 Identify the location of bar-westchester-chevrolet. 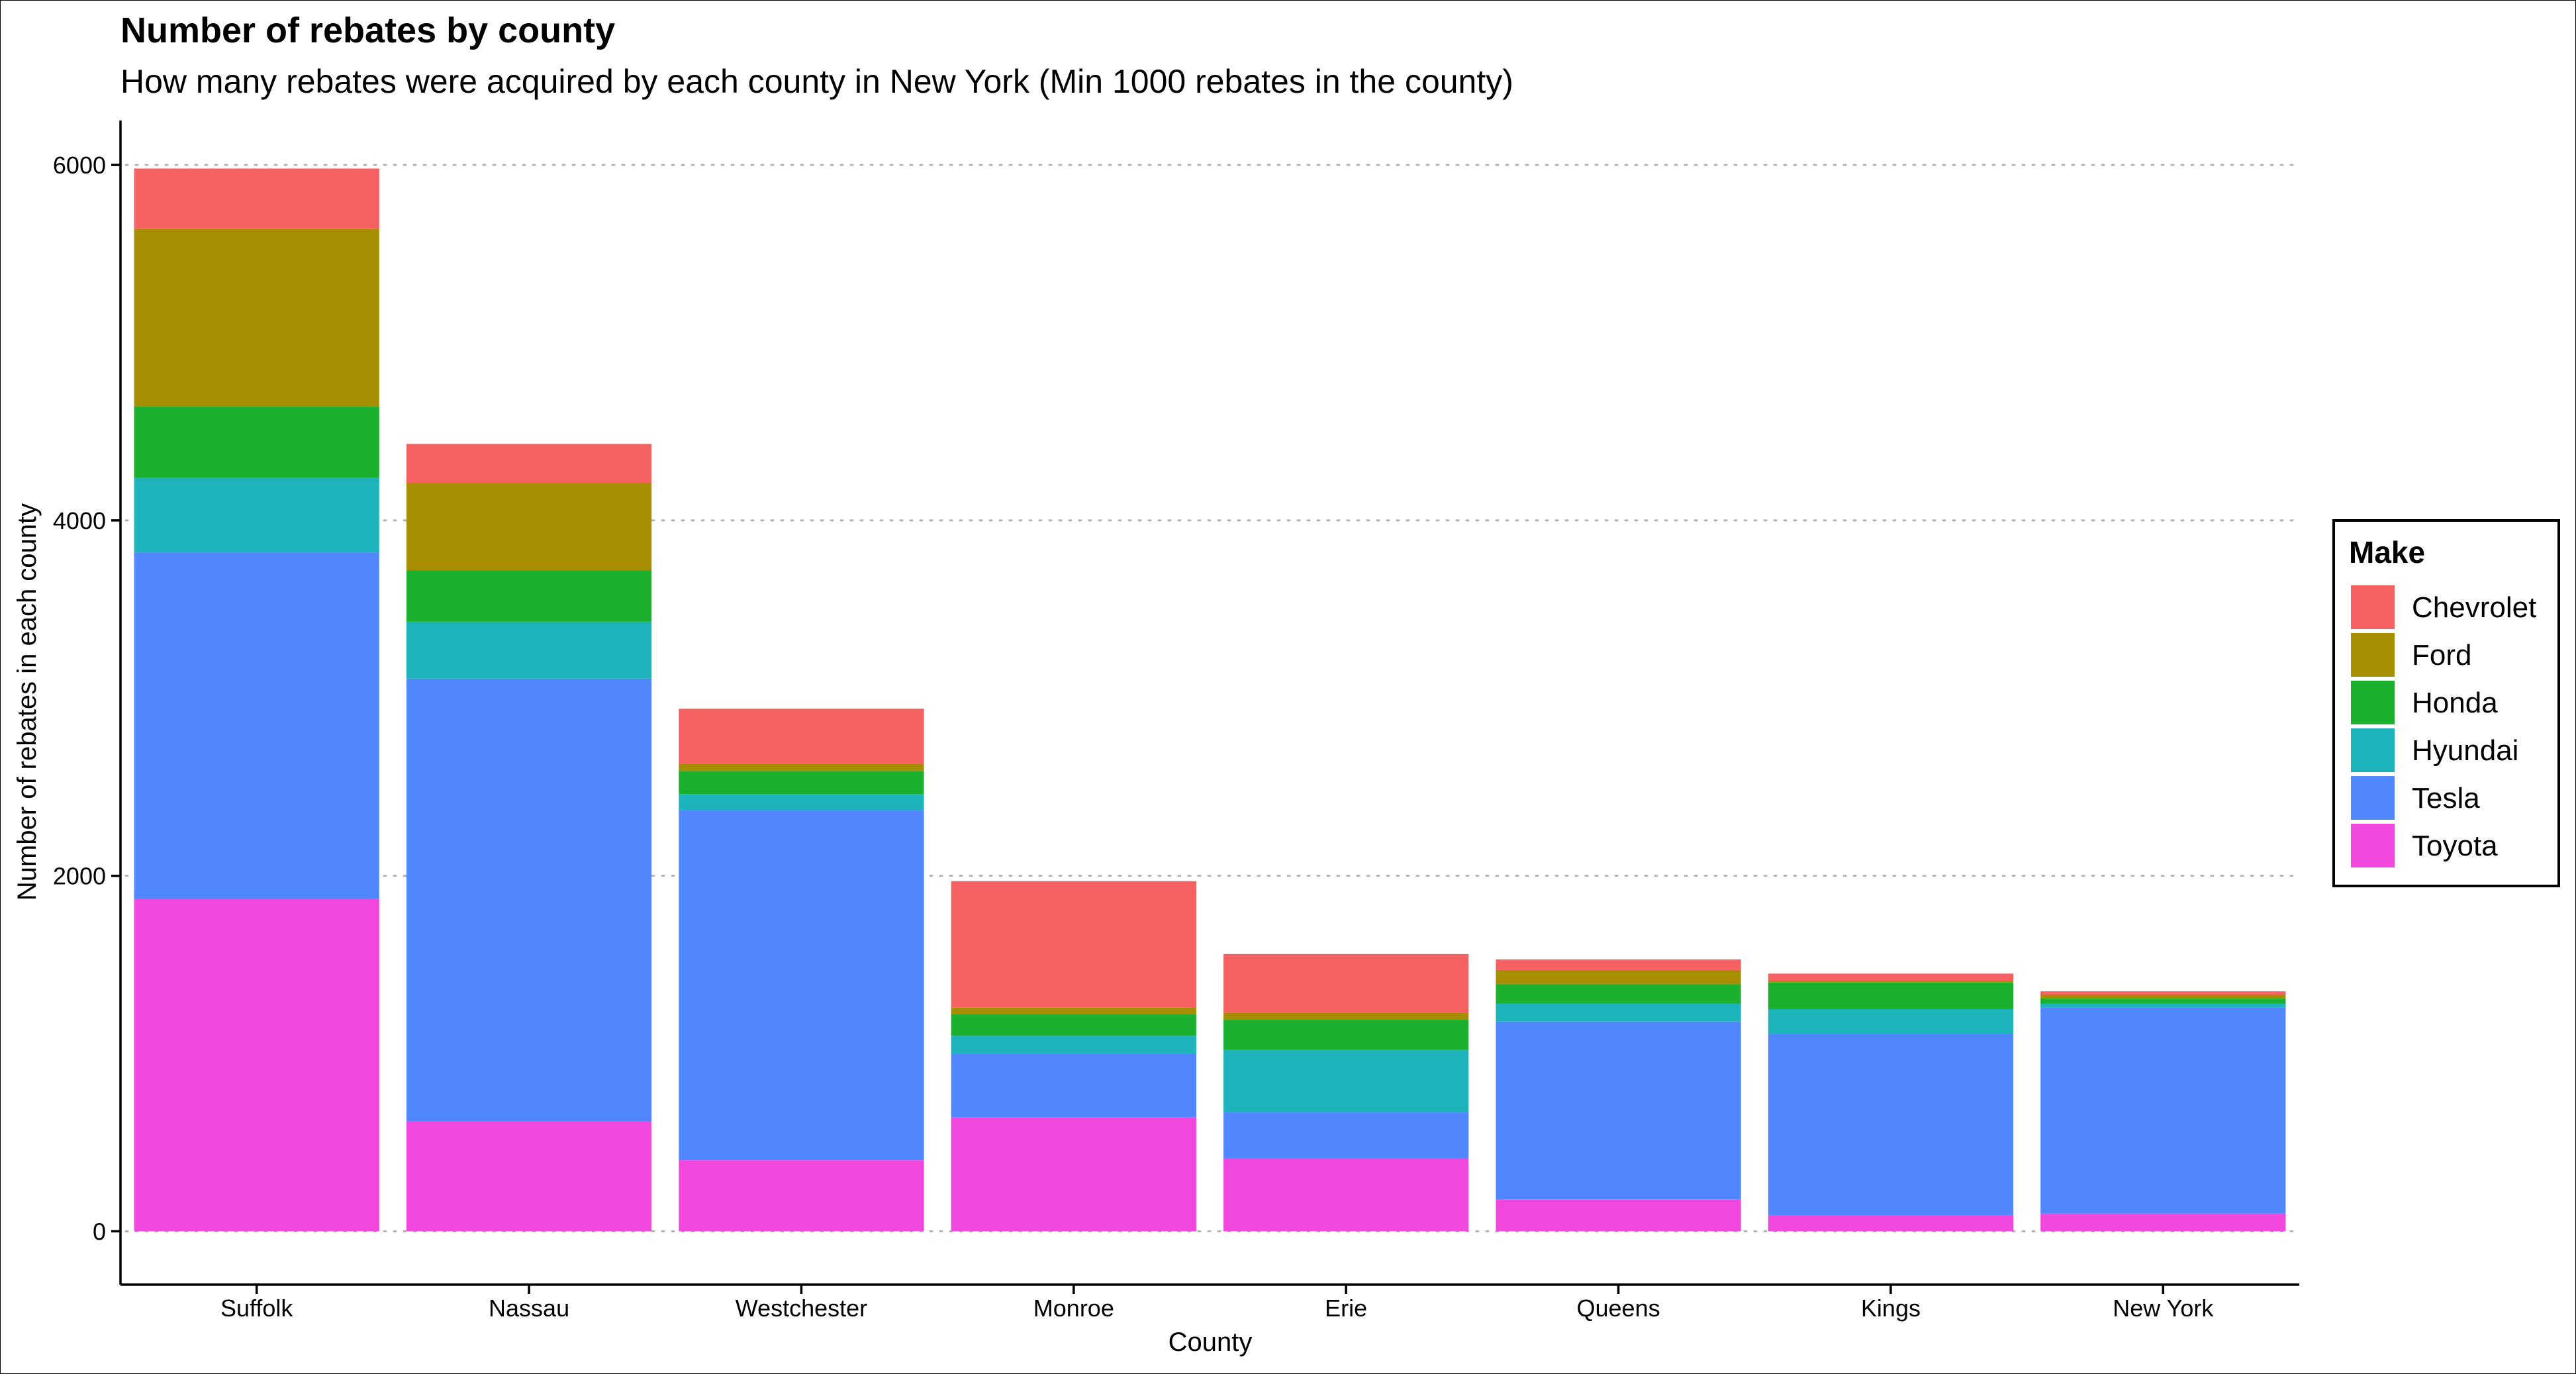
(801, 736).